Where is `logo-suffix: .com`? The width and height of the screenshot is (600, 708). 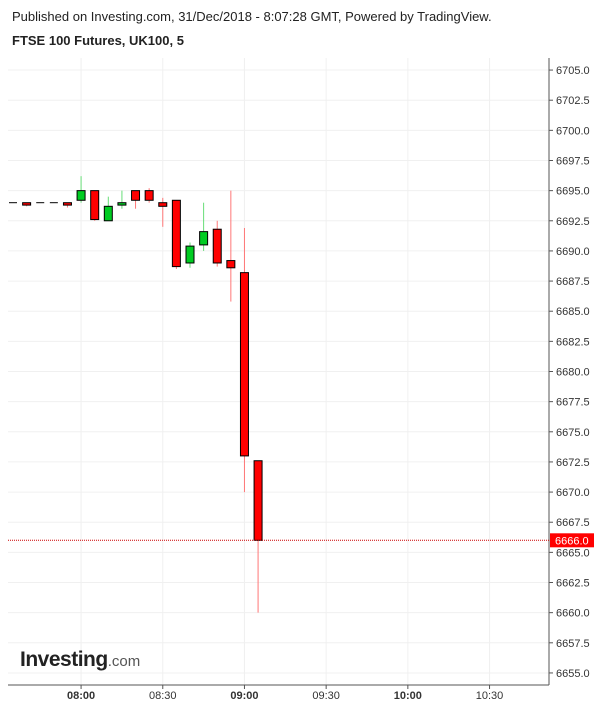 logo-suffix: .com is located at coordinates (124, 661).